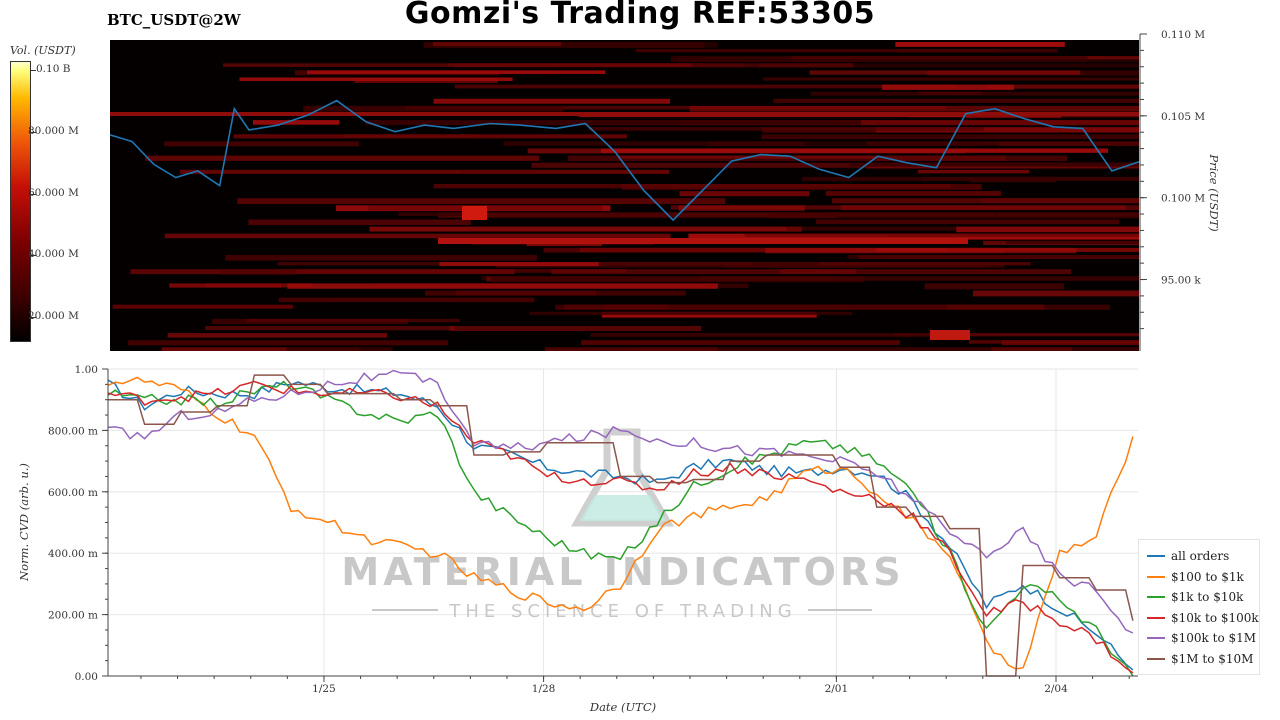  What do you see at coordinates (622, 572) in the screenshot?
I see `watermark-name: MATERIAL INDICATORS` at bounding box center [622, 572].